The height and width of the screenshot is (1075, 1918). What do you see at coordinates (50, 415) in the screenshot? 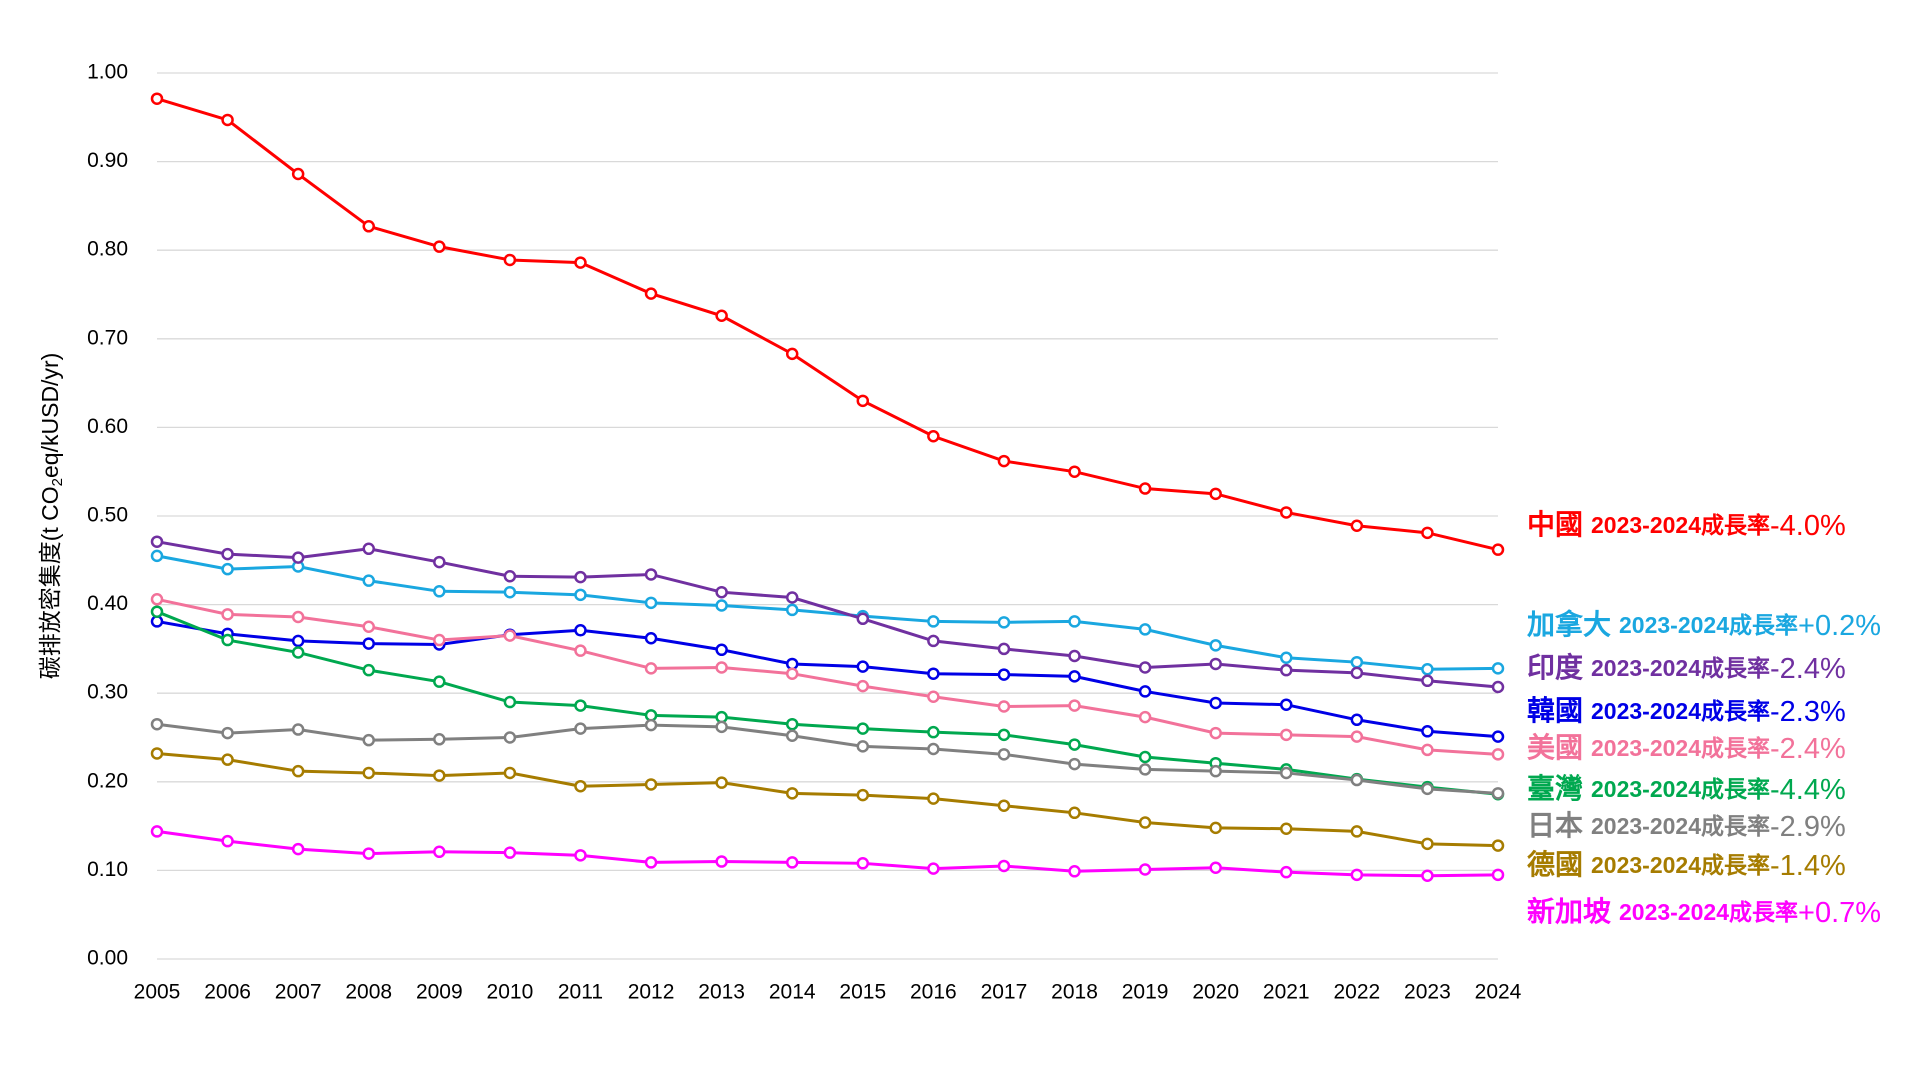
I see `y-label-part: eq/kUSD/yr)` at bounding box center [50, 415].